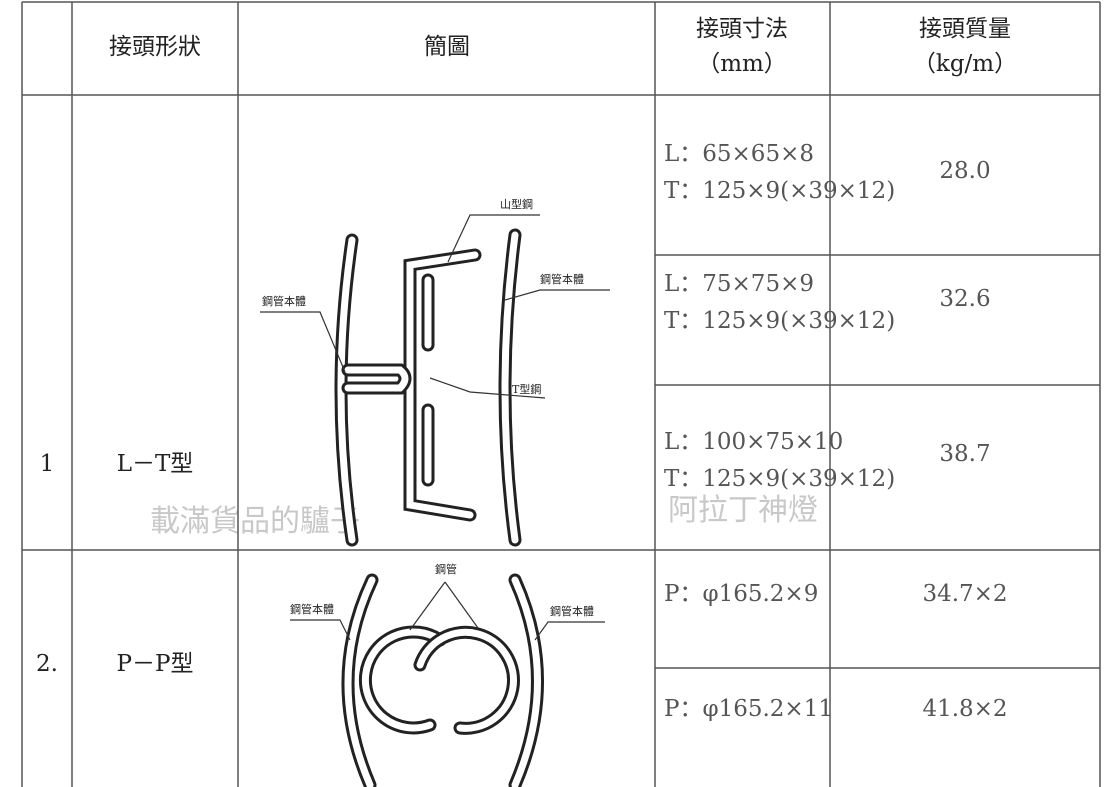  What do you see at coordinates (964, 709) in the screenshot?
I see `spec-mass: 41.8×2` at bounding box center [964, 709].